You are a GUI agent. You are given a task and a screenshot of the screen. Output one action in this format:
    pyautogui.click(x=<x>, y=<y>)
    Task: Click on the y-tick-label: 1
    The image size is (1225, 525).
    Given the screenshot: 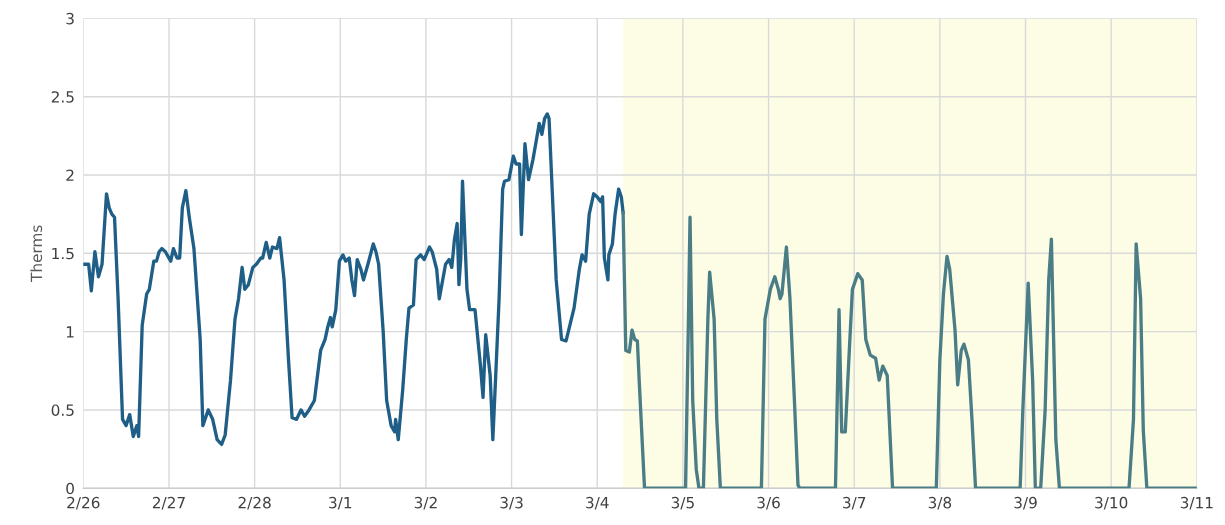 What is the action you would take?
    pyautogui.click(x=70, y=332)
    